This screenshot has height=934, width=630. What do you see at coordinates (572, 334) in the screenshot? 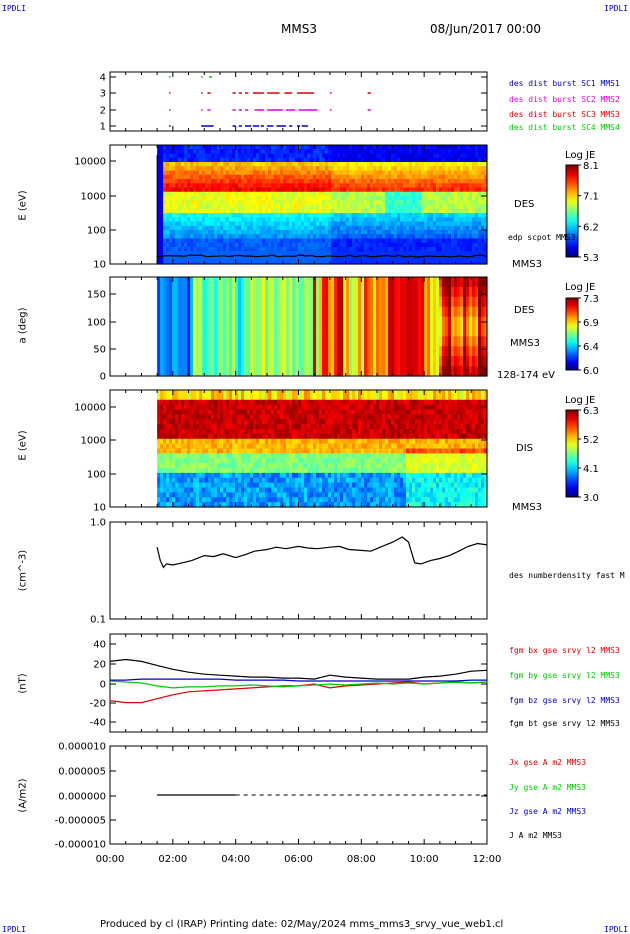
I see `des-pitch-colorbar` at bounding box center [572, 334].